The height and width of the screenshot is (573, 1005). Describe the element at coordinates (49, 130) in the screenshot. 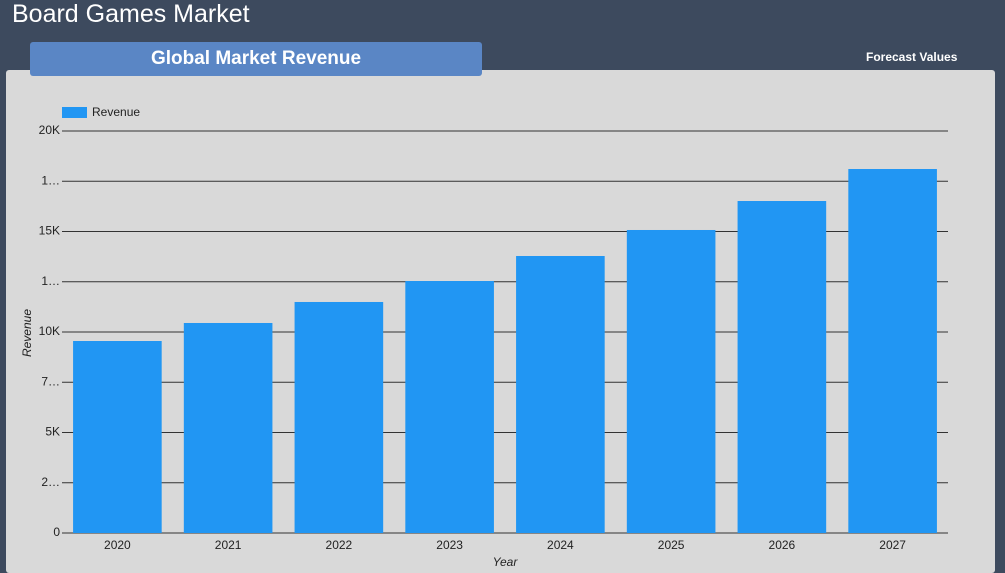

I see `y-tick-label: 20K` at that location.